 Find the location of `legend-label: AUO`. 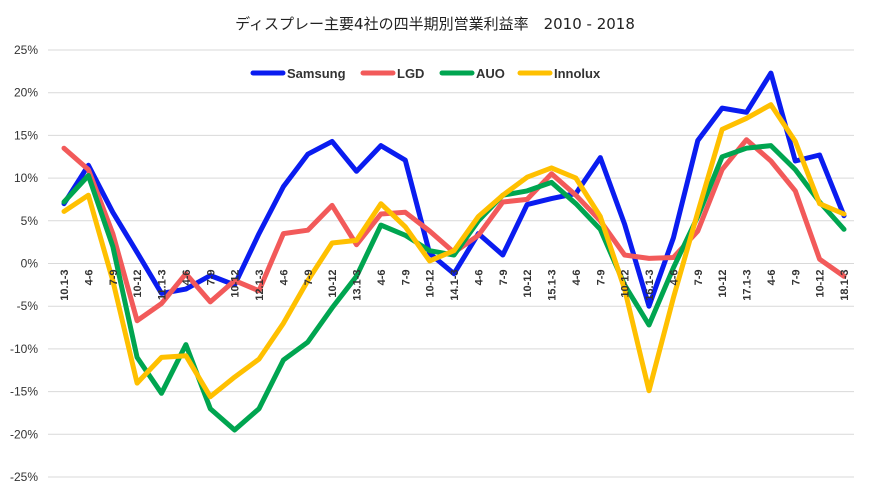

legend-label: AUO is located at coordinates (490, 73).